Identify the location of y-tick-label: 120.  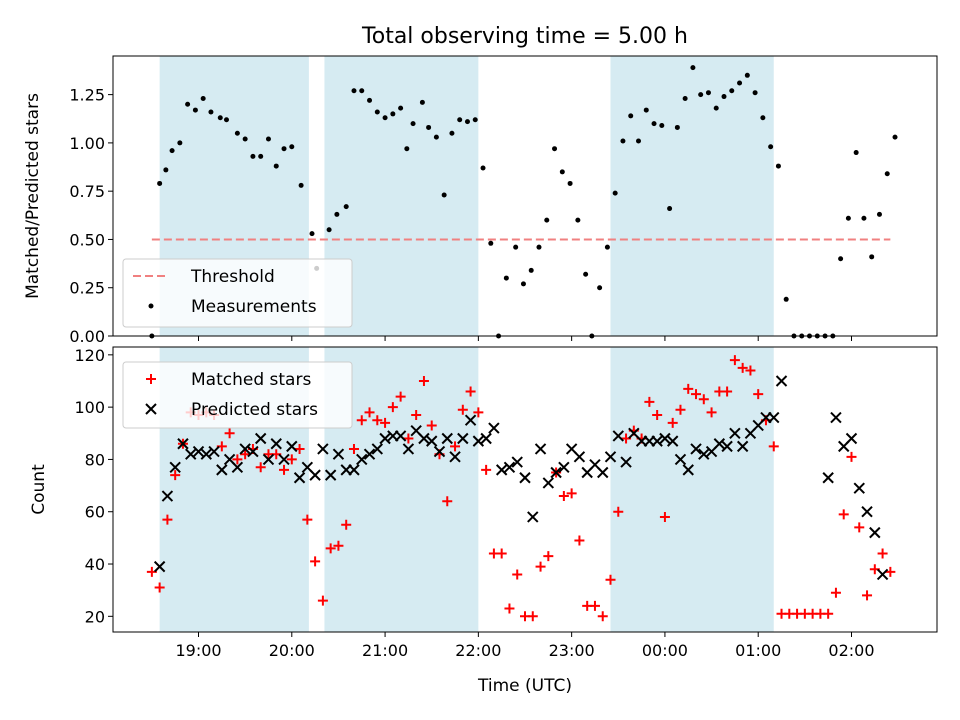
(89, 355).